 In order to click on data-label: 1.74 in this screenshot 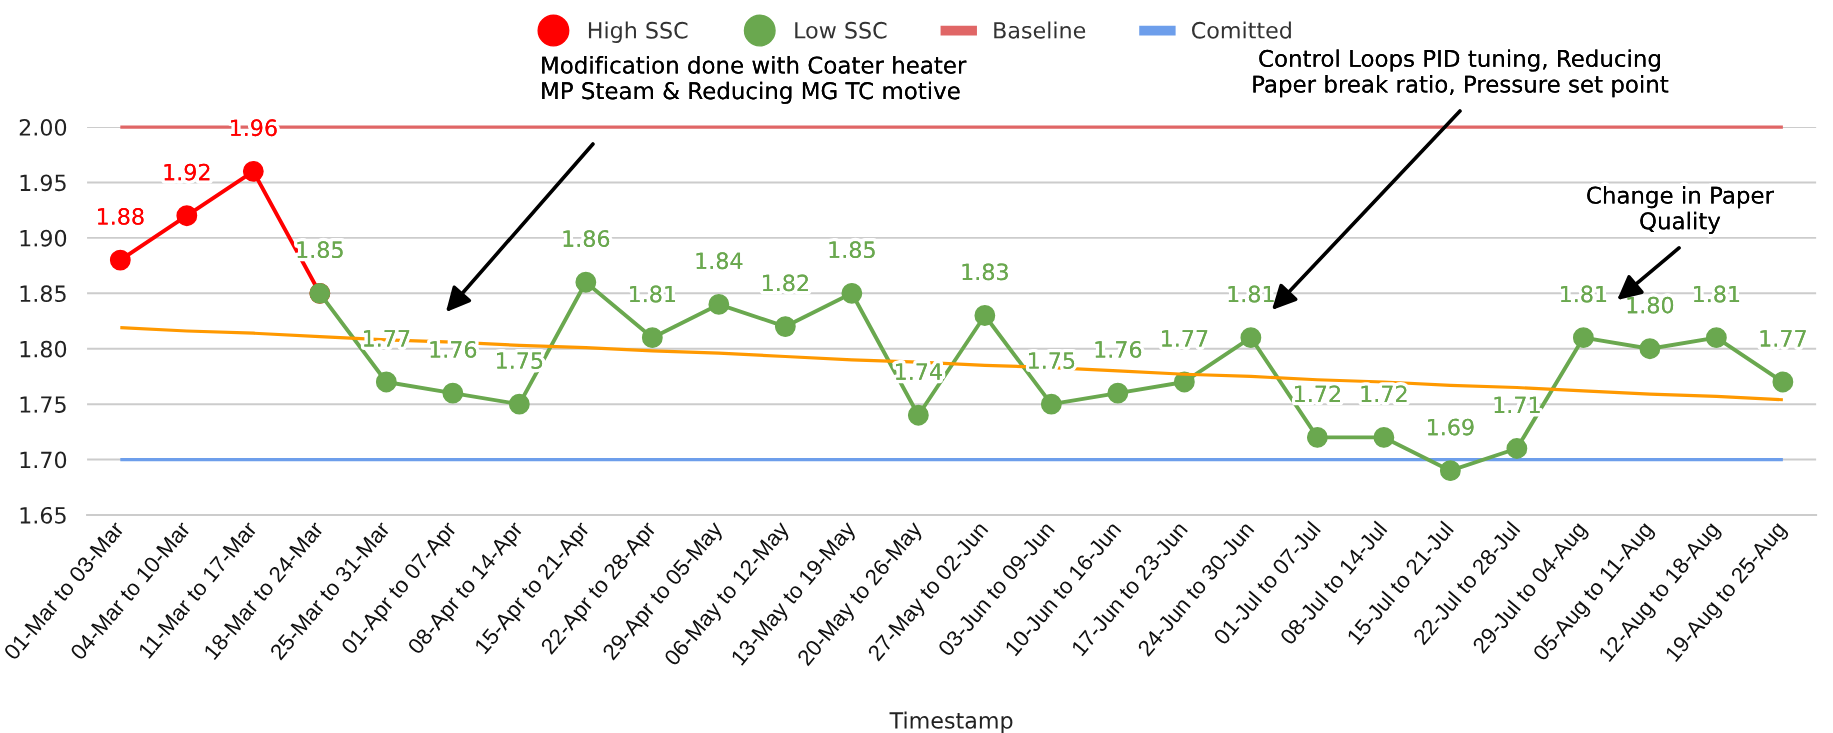, I will do `click(919, 371)`.